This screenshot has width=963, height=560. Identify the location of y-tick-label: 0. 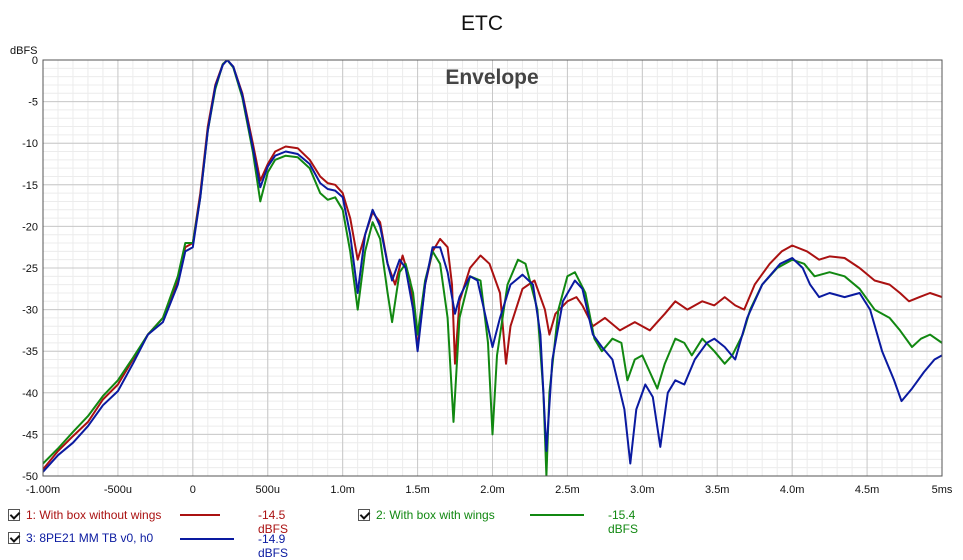
(35, 61).